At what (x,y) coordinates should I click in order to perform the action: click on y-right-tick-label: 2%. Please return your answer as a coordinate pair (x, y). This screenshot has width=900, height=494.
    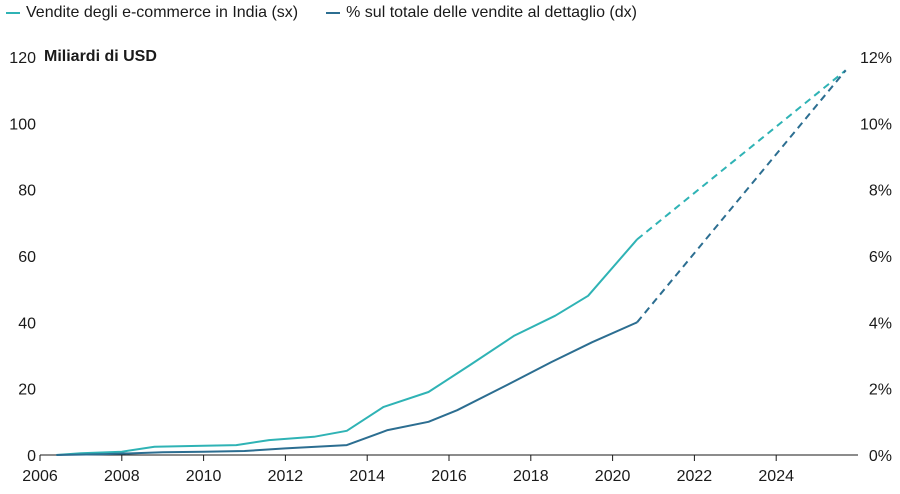
    Looking at the image, I should click on (880, 390).